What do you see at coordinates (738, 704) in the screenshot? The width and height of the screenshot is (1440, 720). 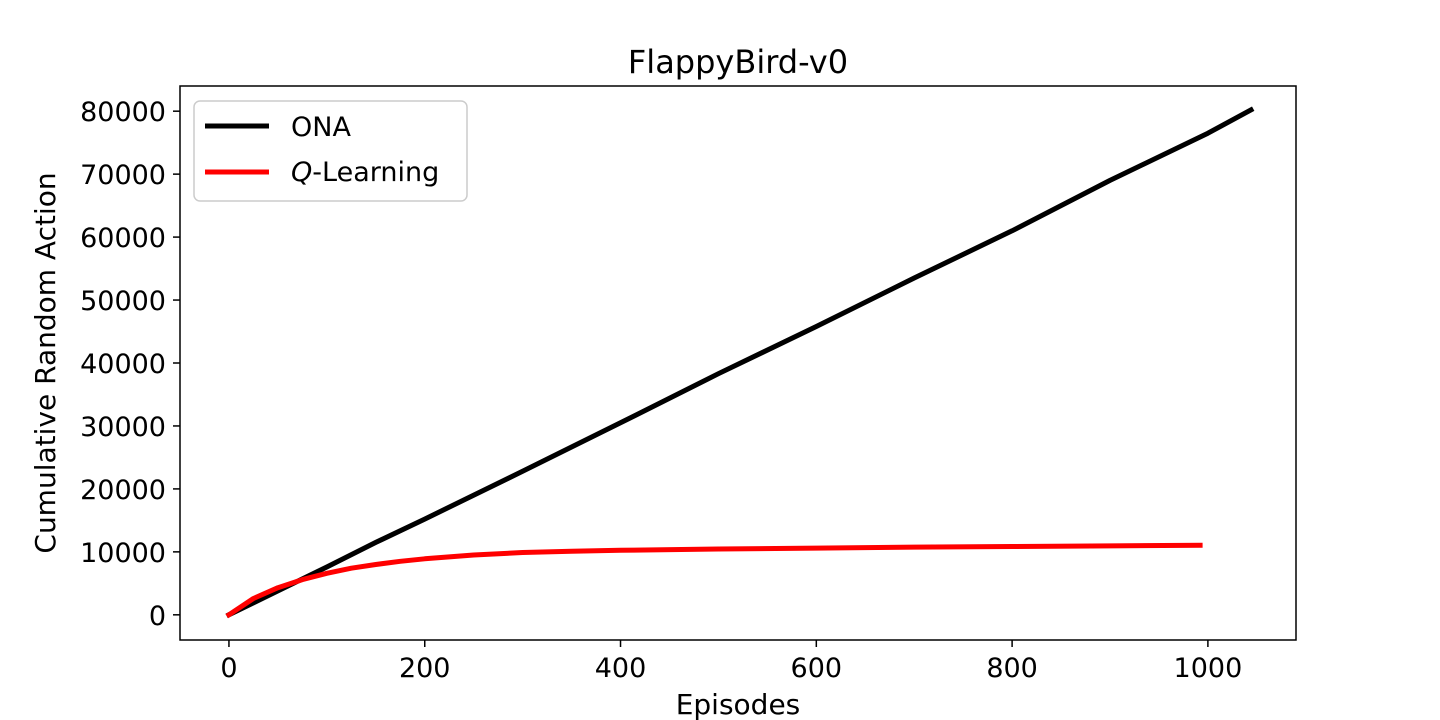 I see `x-axis-label: Episodes` at bounding box center [738, 704].